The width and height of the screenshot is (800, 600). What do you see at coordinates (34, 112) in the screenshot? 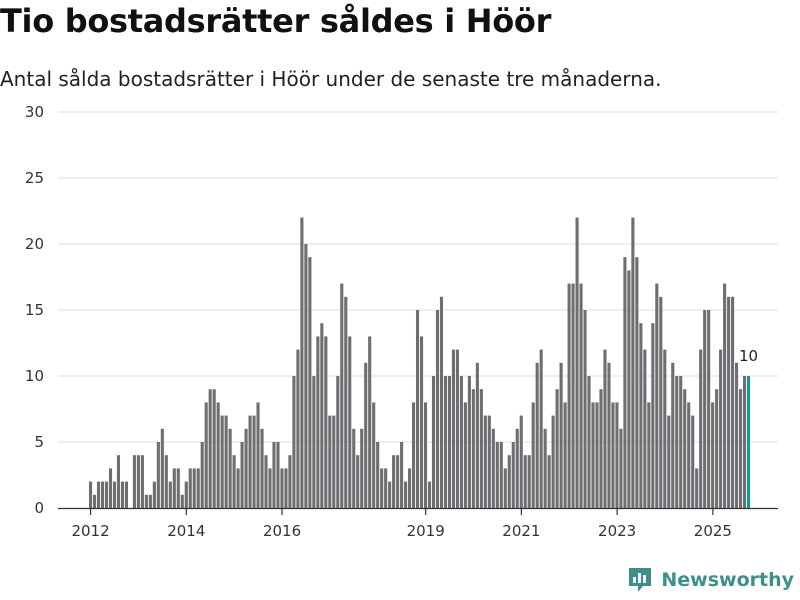
I see `y-tick-label: 30` at bounding box center [34, 112].